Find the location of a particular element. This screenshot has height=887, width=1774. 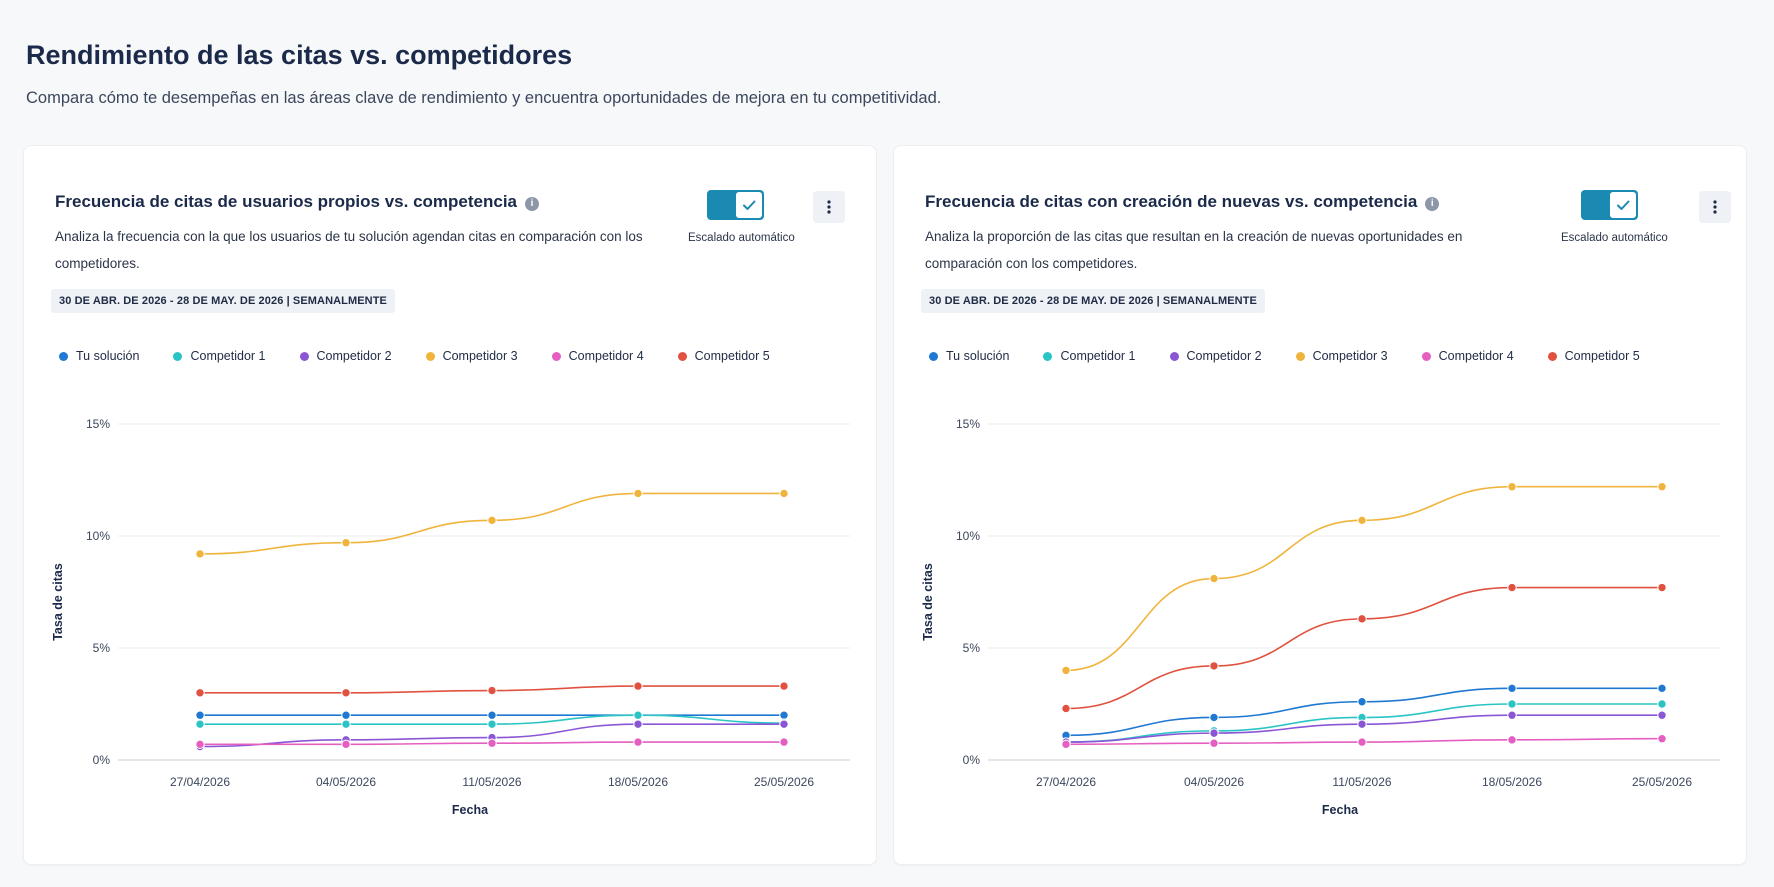

x-tick-label: 25/05/2026 is located at coordinates (1662, 782).